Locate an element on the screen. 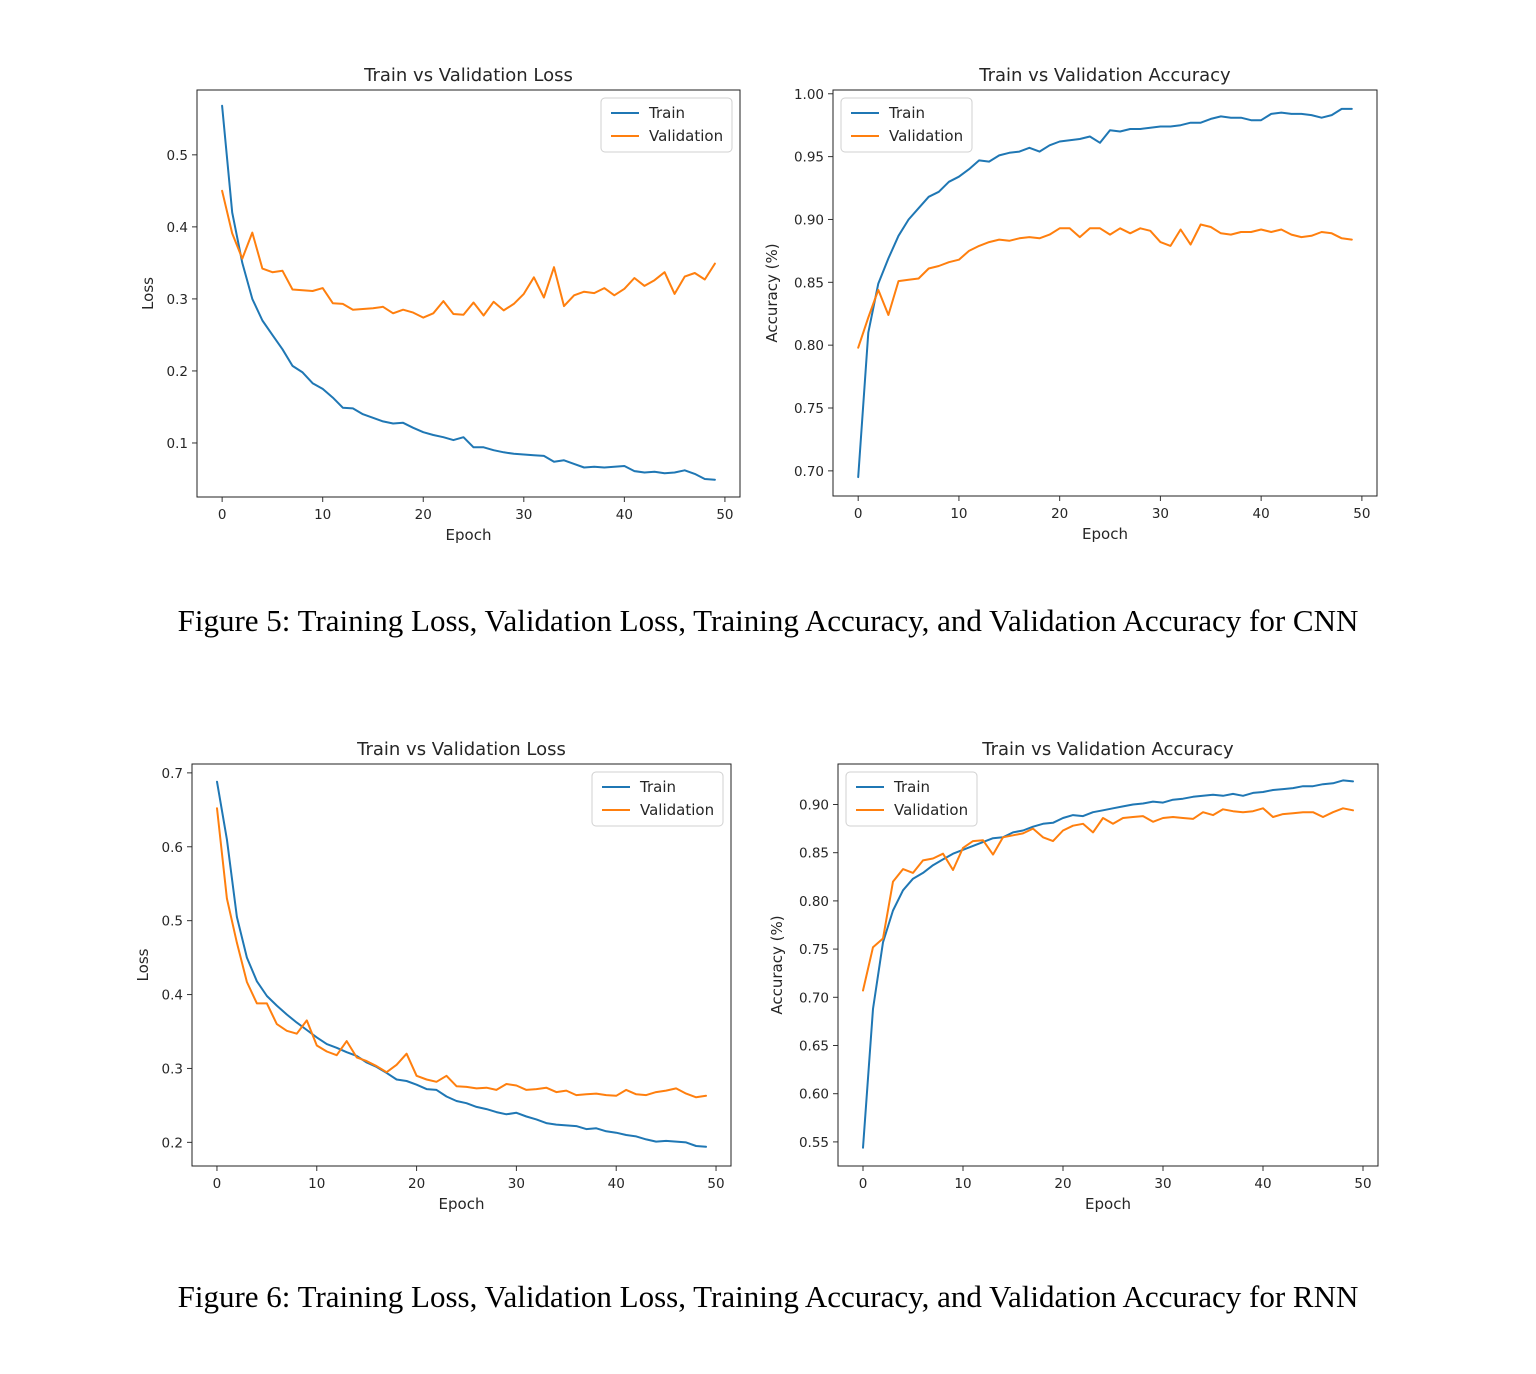  y-tick-label: 0.60 is located at coordinates (814, 1095).